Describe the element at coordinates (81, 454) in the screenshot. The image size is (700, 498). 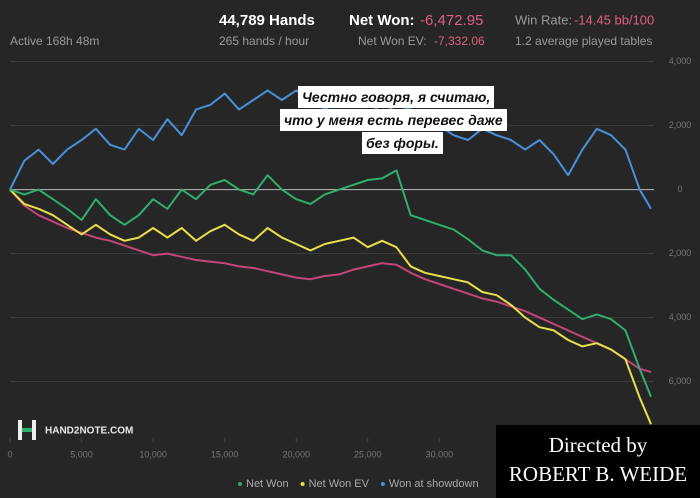
I see `x-tick-label: 5,000` at that location.